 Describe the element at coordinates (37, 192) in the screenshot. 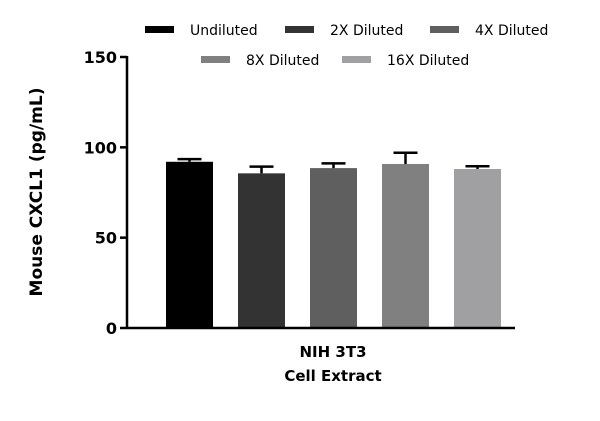

I see `y-axis-label: Mouse CXCL1 (pg/mL)` at that location.